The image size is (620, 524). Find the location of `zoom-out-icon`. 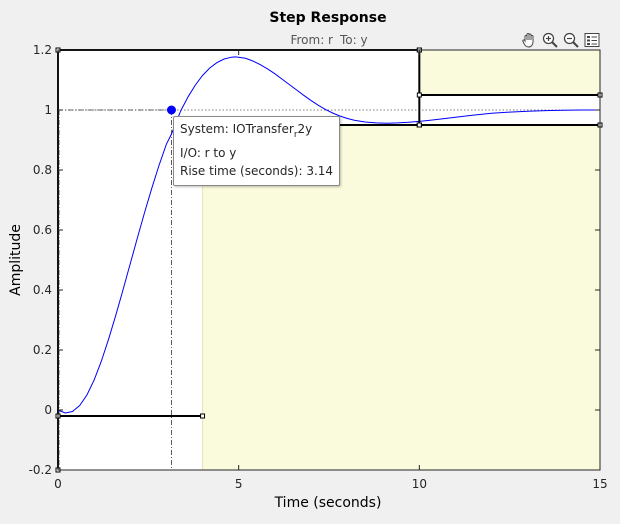

zoom-out-icon is located at coordinates (571, 40).